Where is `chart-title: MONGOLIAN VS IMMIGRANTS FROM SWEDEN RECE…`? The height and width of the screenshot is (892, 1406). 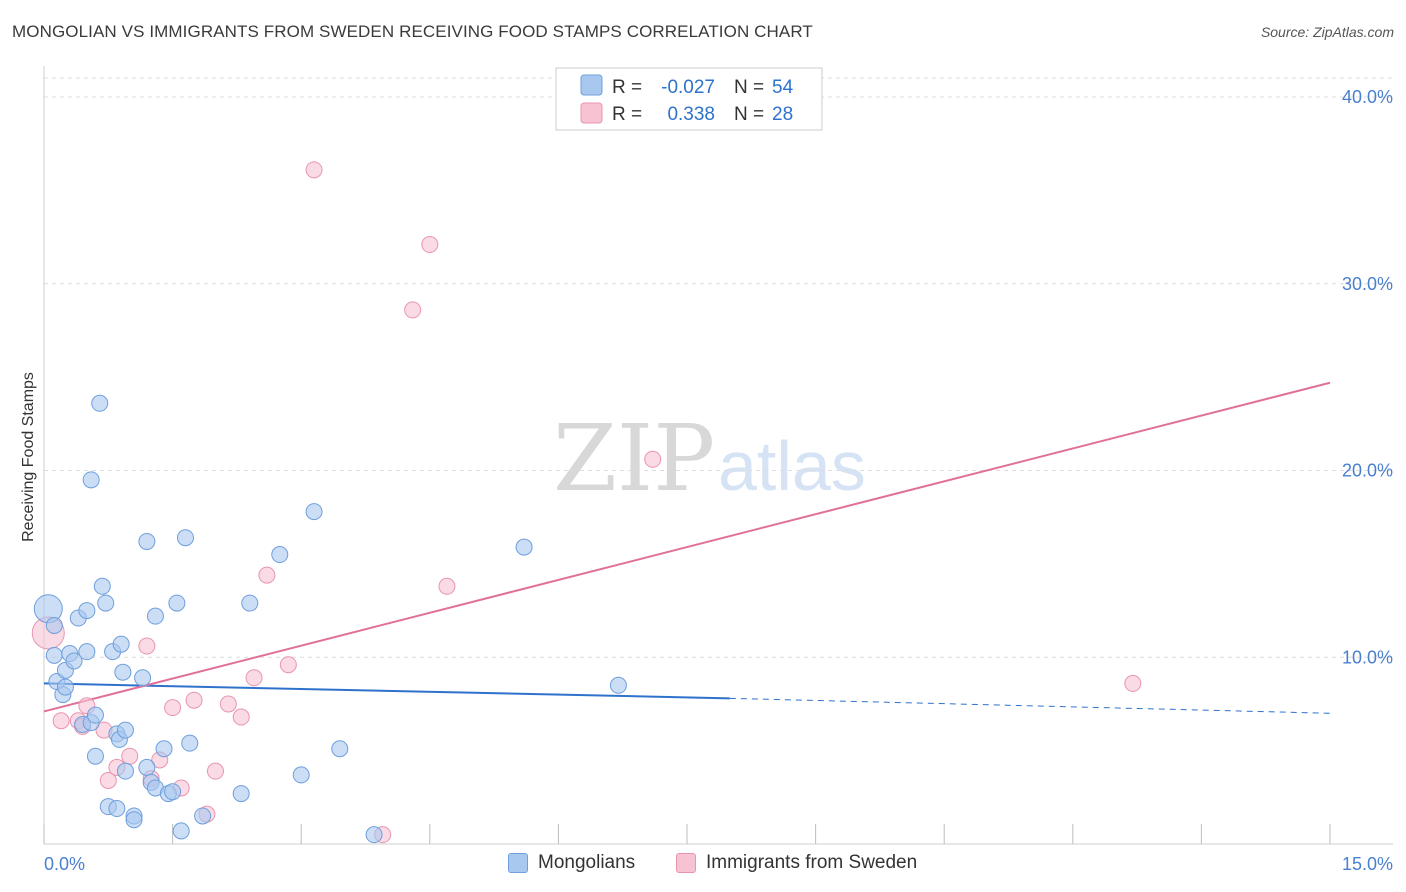 chart-title: MONGOLIAN VS IMMIGRANTS FROM SWEDEN RECE… is located at coordinates (412, 31).